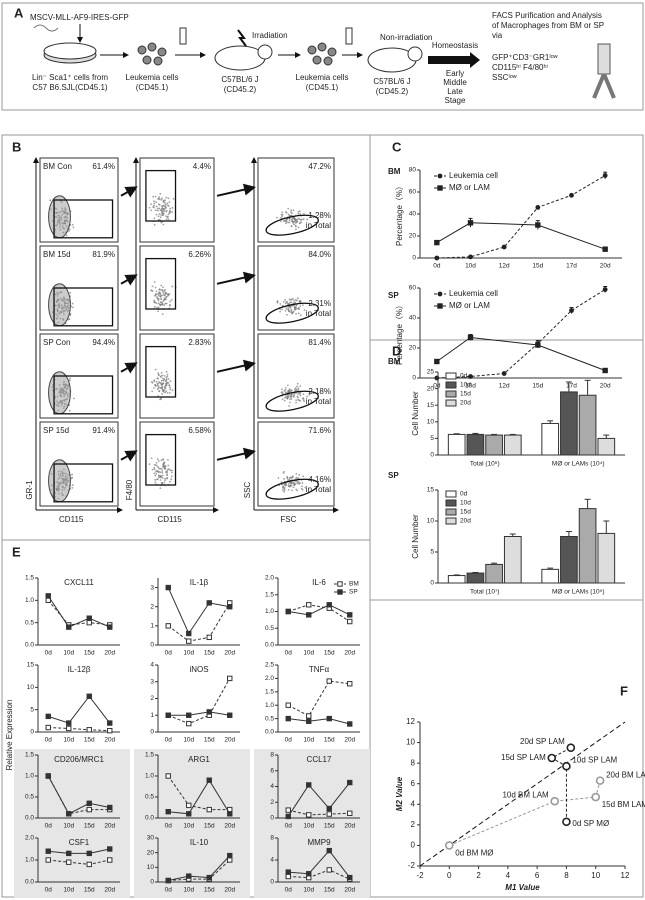 The image size is (645, 900). What do you see at coordinates (177, 376) in the screenshot?
I see `flow-plot` at bounding box center [177, 376].